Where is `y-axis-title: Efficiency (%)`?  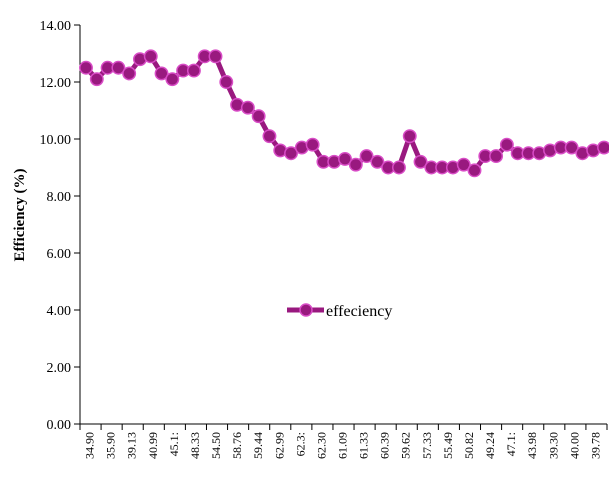 y-axis-title: Efficiency (%) is located at coordinates (20, 215).